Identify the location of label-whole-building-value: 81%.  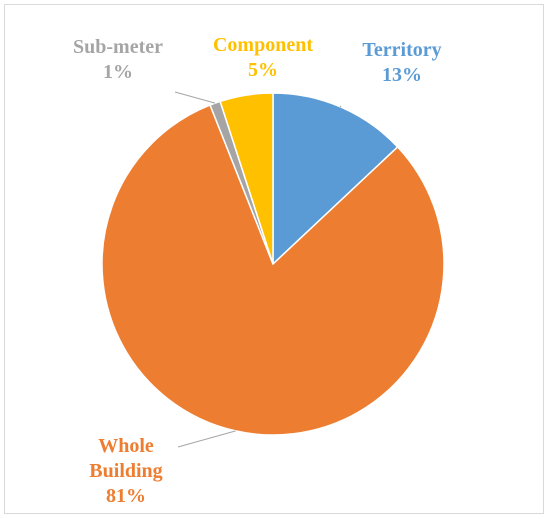
(126, 496).